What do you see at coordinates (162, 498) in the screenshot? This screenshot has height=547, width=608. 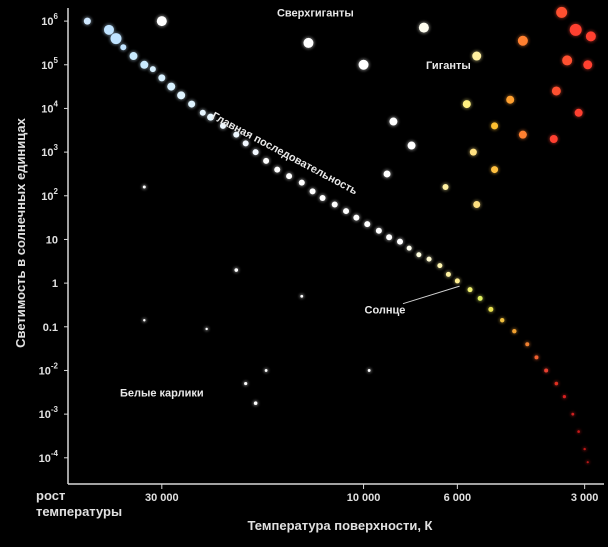 I see `x-tick-label: 30 000` at bounding box center [162, 498].